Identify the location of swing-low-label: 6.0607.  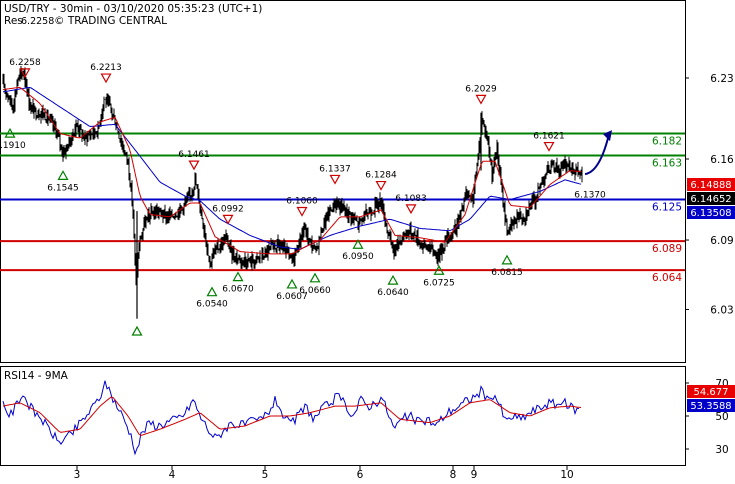
(292, 297).